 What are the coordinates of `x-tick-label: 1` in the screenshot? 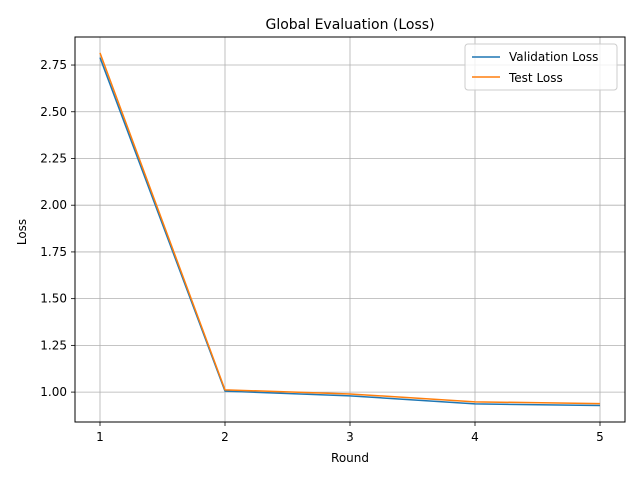 It's located at (100, 437).